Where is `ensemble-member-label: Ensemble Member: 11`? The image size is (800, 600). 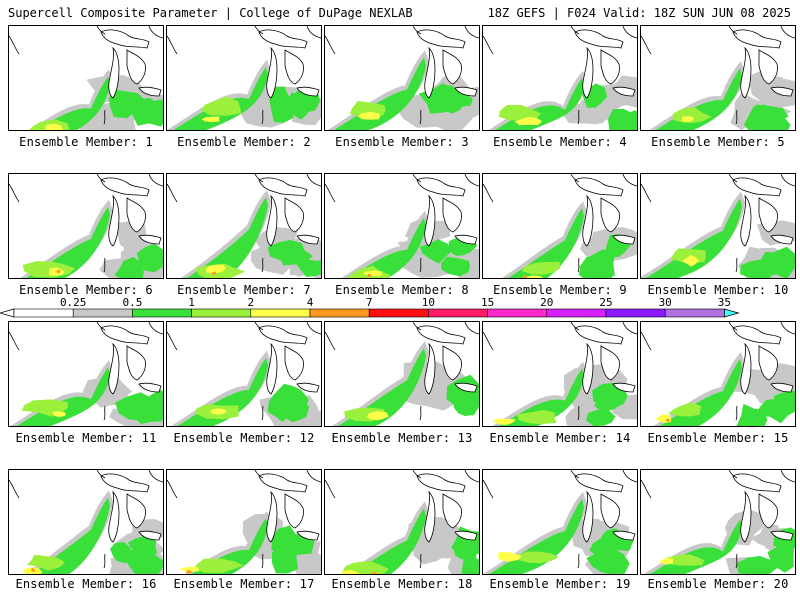 ensemble-member-label: Ensemble Member: 11 is located at coordinates (86, 438).